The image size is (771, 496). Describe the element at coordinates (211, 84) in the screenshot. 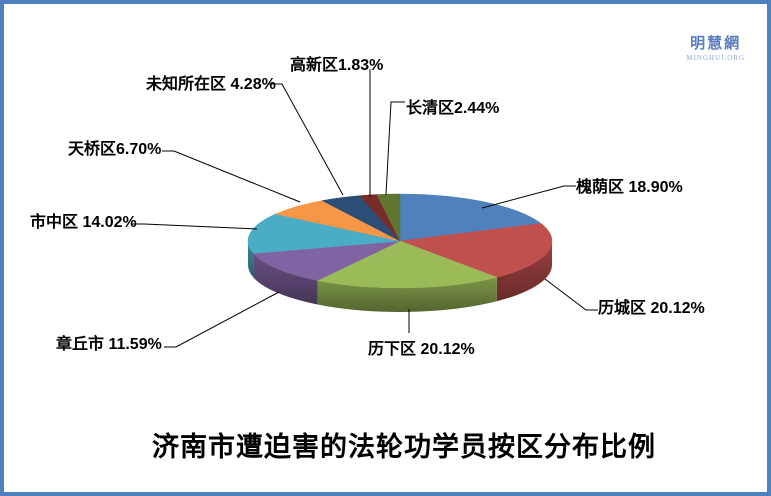

I see `slice-label-6: 未知所在区 4.28%` at that location.